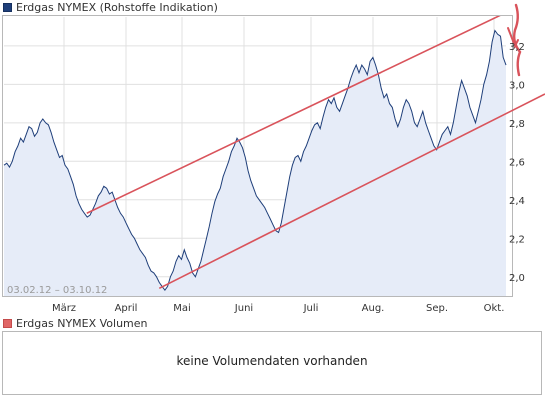 The width and height of the screenshot is (545, 401). I want to click on y-tick-label: 2,2, so click(517, 239).